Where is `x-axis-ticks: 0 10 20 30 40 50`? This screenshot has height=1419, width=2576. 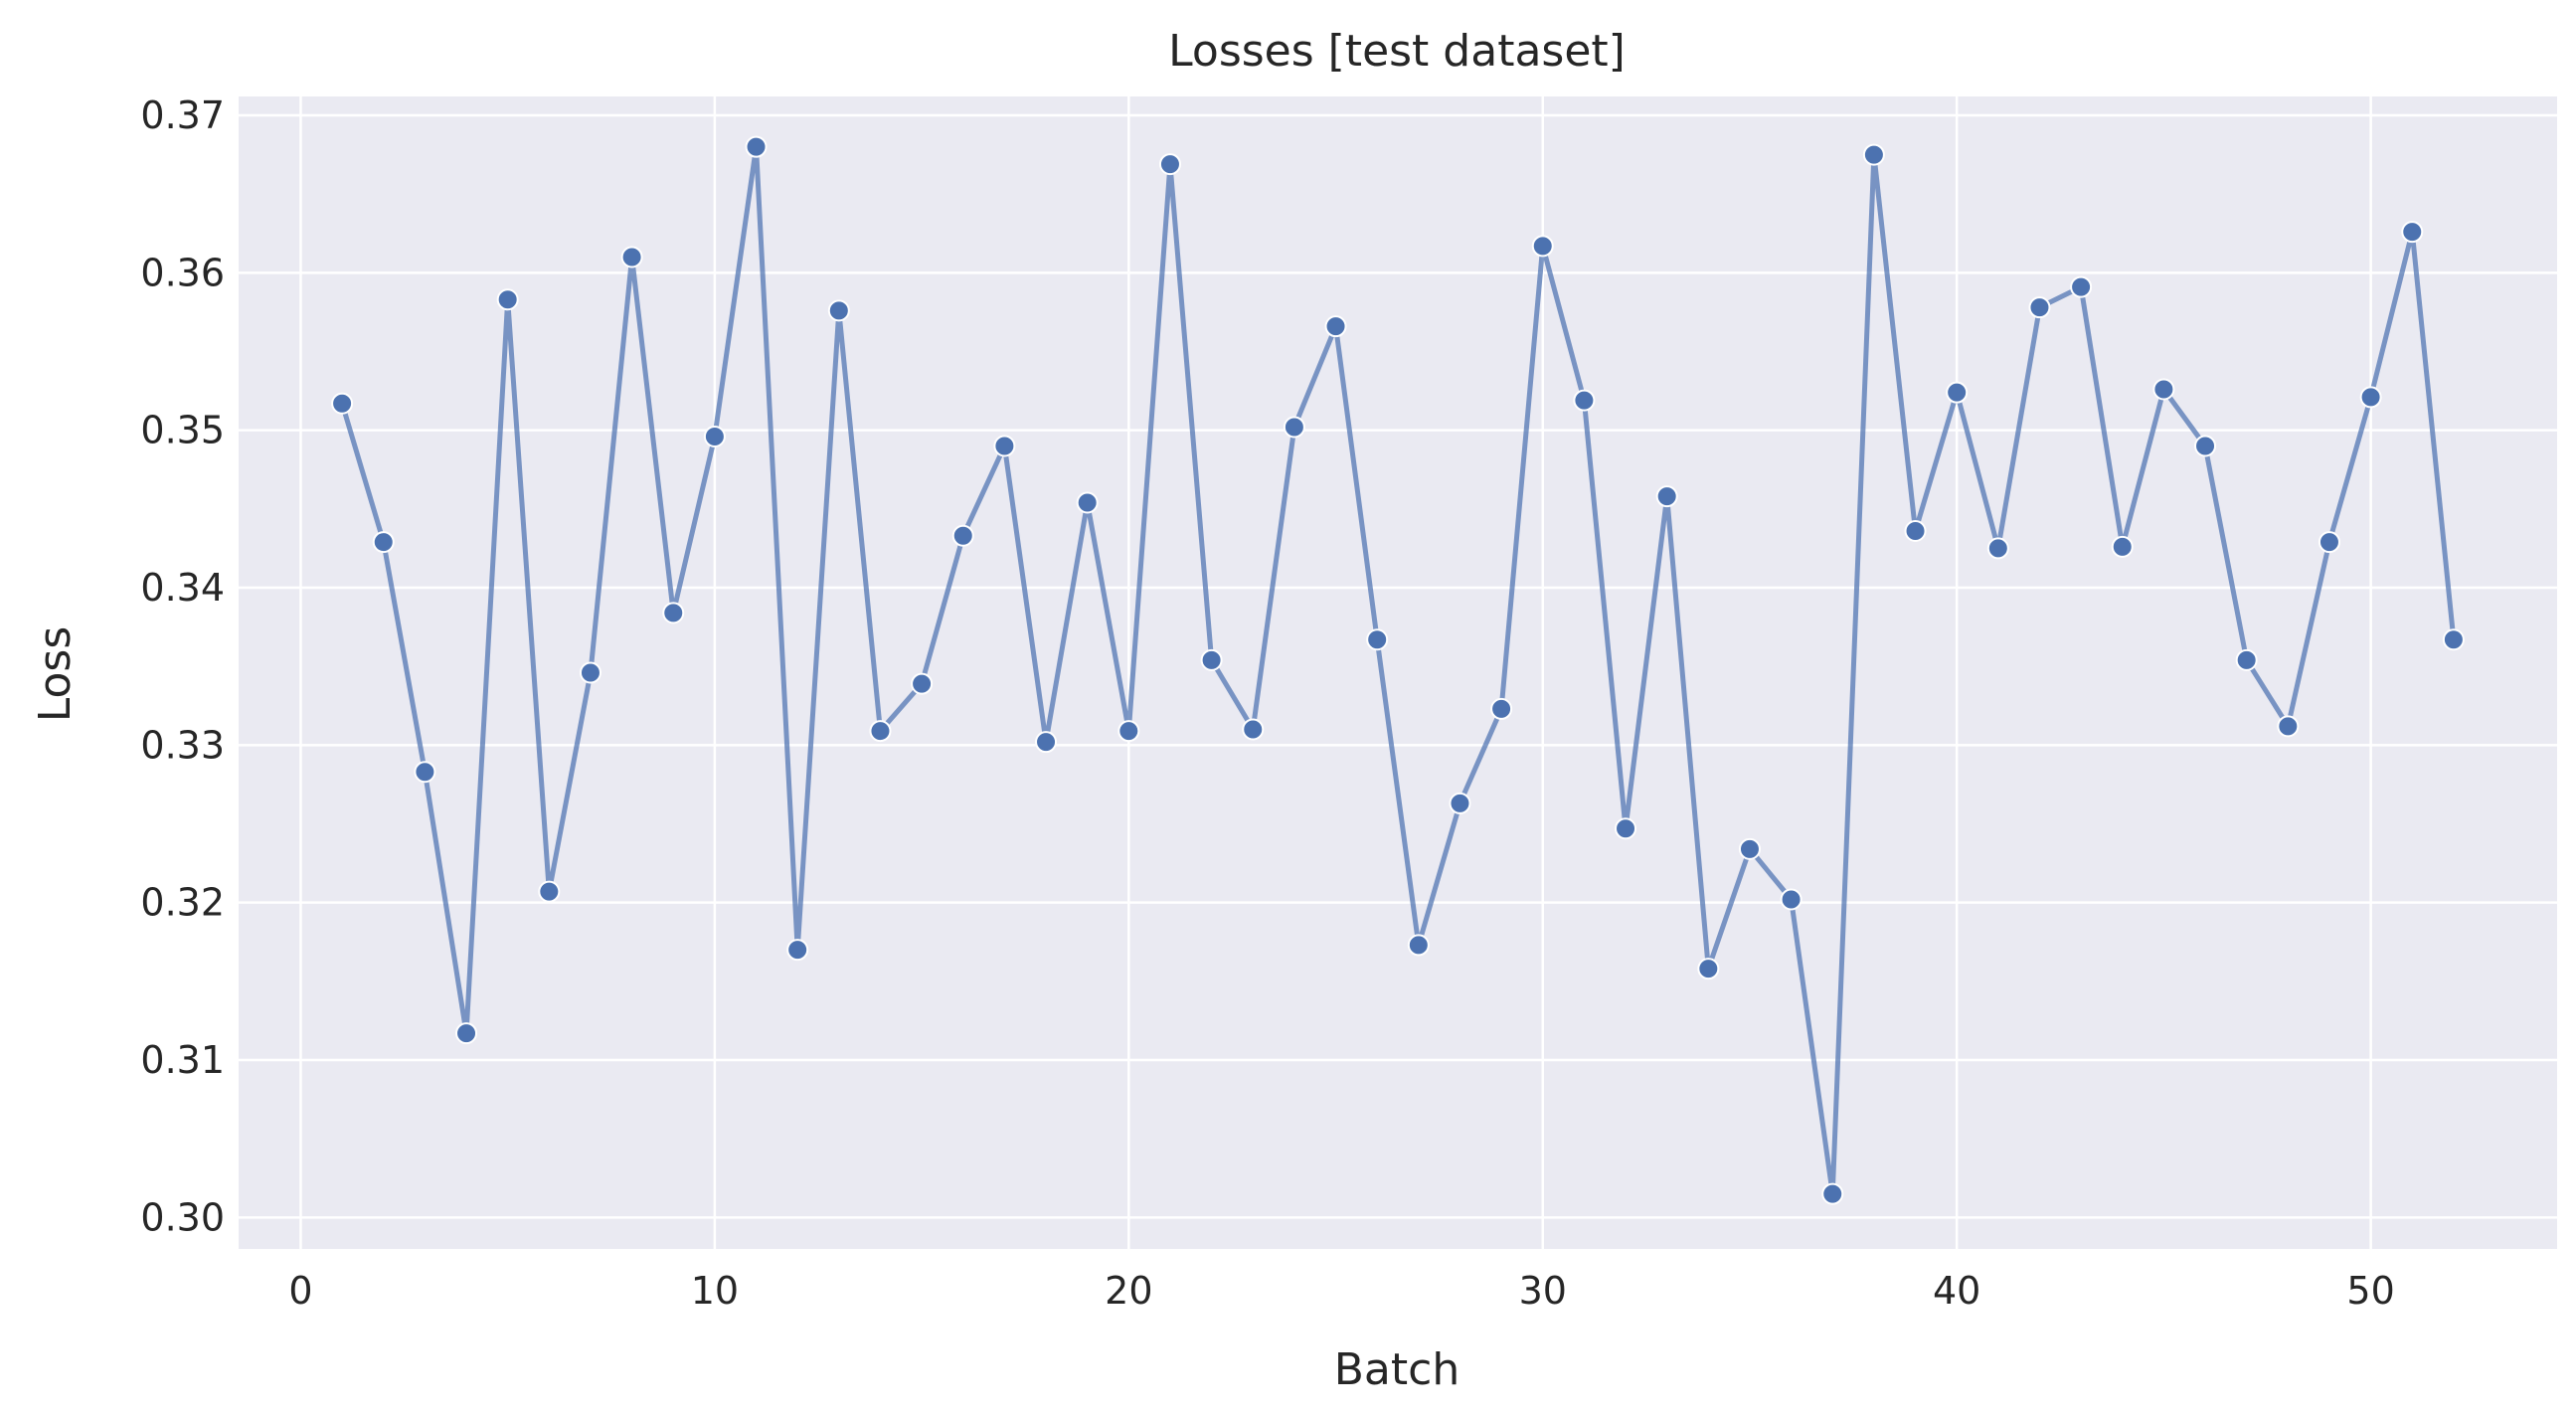
x-axis-ticks: 0 10 20 30 40 50 is located at coordinates (1341, 1291).